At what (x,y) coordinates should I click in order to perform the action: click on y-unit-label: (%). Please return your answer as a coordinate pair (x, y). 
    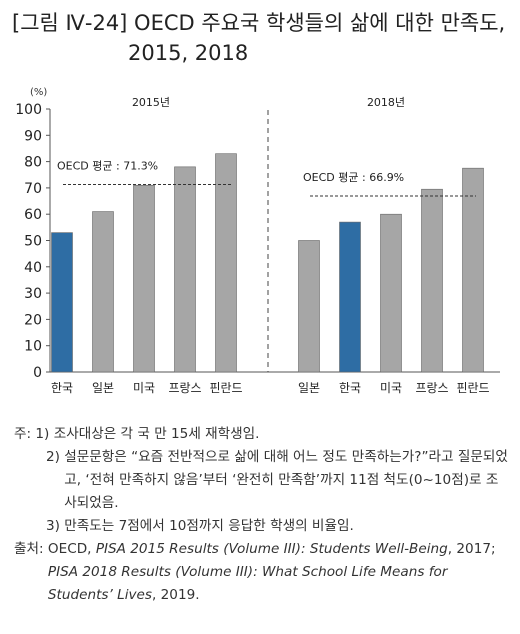
    Looking at the image, I should click on (38, 92).